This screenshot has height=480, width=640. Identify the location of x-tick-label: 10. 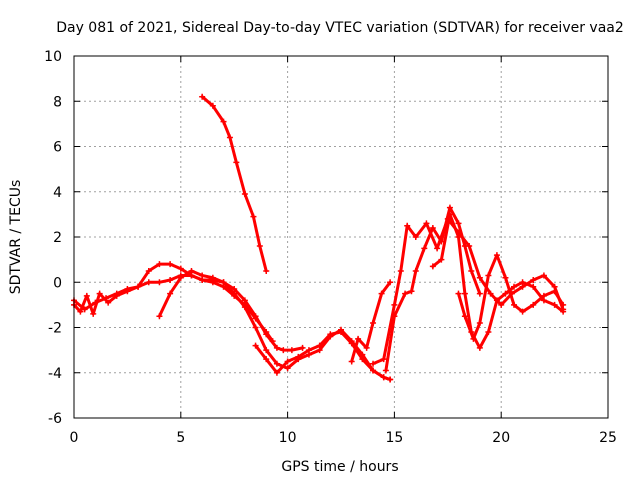
(288, 438).